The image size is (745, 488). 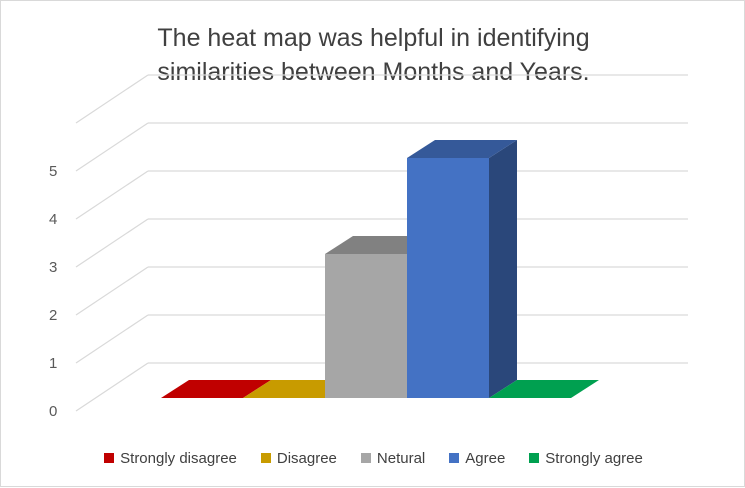 What do you see at coordinates (53, 291) in the screenshot?
I see `y-axis-ticks: 0 1 2 3 4 5` at bounding box center [53, 291].